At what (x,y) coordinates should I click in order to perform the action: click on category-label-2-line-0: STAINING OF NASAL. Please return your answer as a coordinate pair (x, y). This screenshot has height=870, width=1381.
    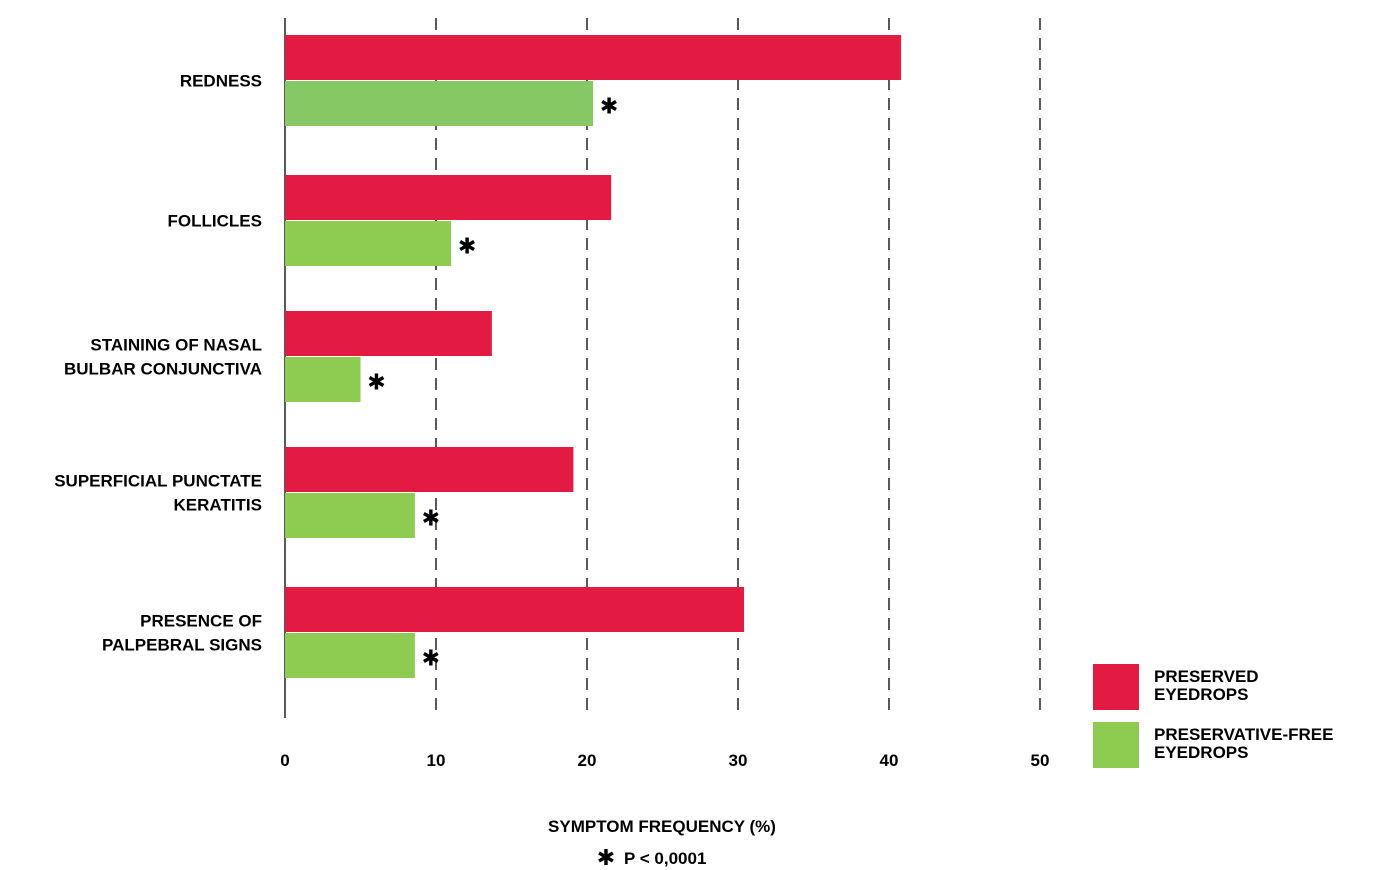
    Looking at the image, I should click on (176, 345).